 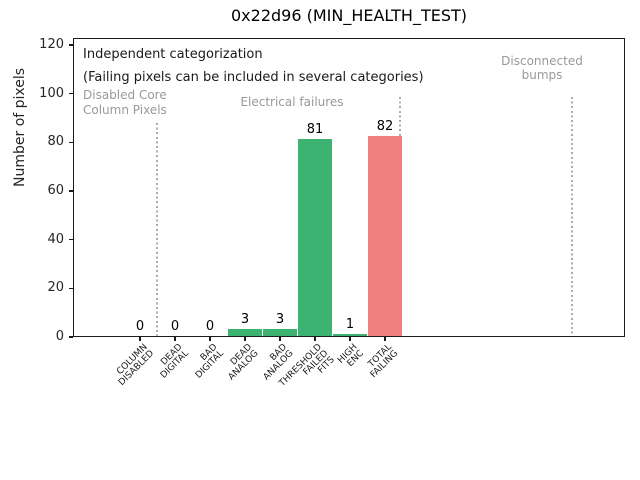 What do you see at coordinates (173, 54) in the screenshot?
I see `annotation: Independent categorization` at bounding box center [173, 54].